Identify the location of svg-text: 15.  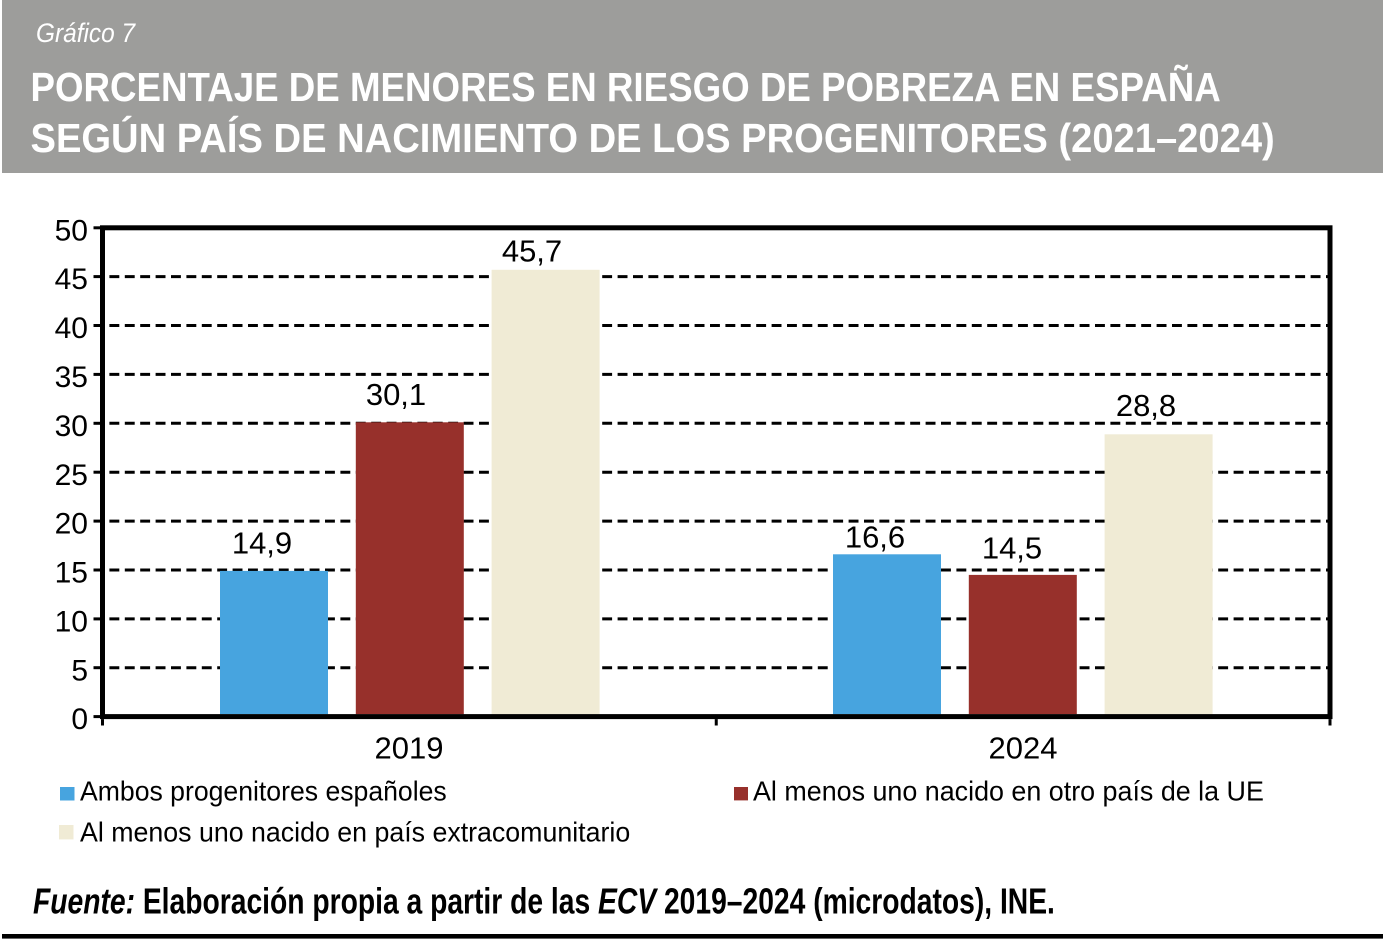
(71, 573).